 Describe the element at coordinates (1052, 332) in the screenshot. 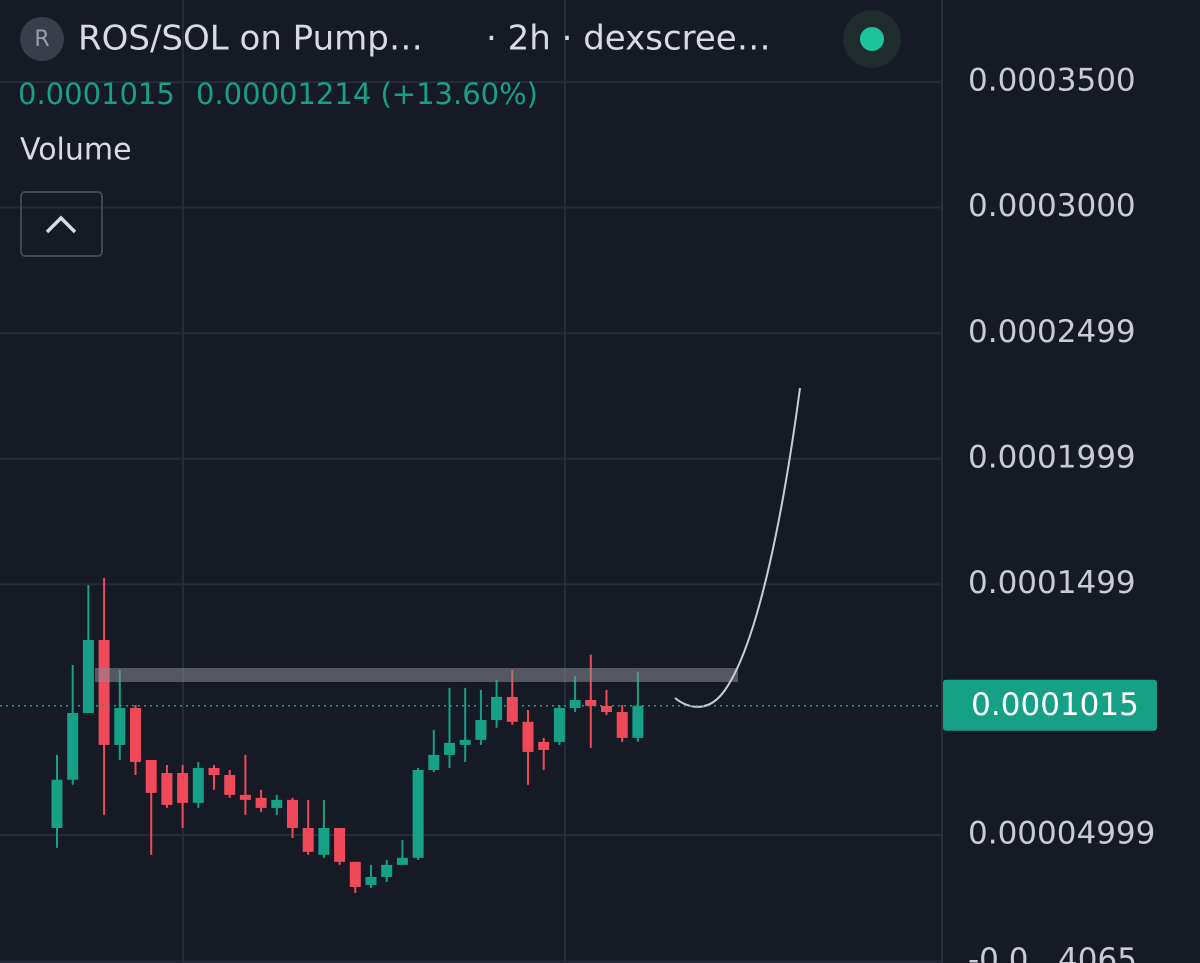

I see `y-tick-label: 0.0002499` at that location.